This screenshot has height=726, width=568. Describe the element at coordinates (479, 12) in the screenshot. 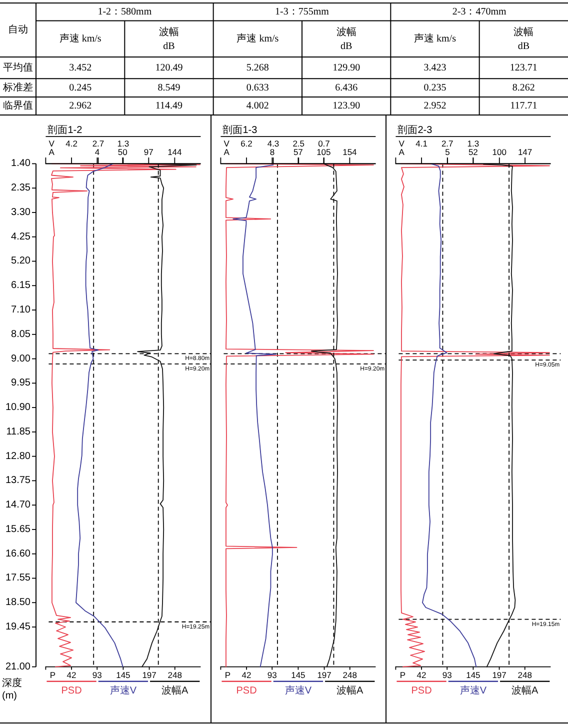

I see `text: 2-3：470mm` at that location.